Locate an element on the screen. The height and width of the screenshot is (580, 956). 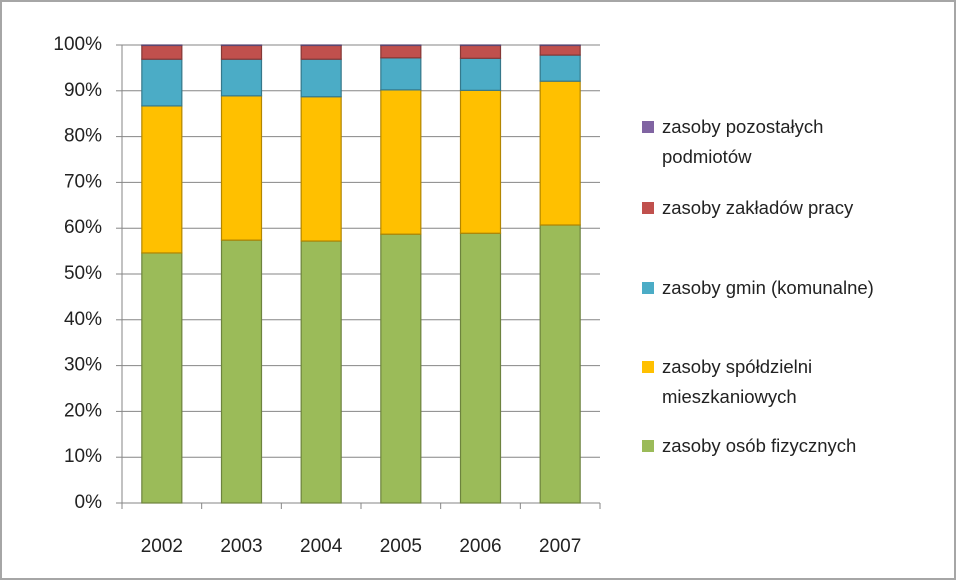
x-tick-label: 2004 is located at coordinates (321, 546).